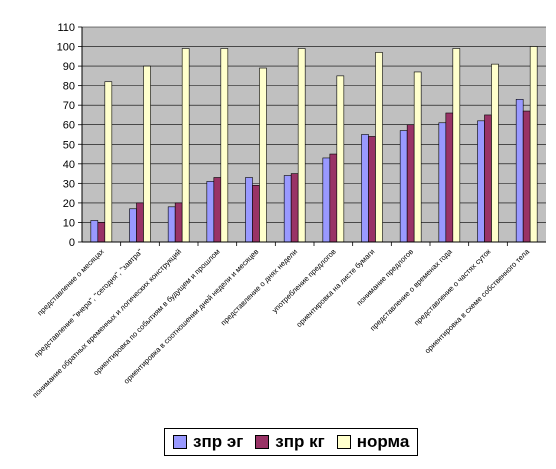  Describe the element at coordinates (69, 204) in the screenshot. I see `y-tick-label: 20` at that location.